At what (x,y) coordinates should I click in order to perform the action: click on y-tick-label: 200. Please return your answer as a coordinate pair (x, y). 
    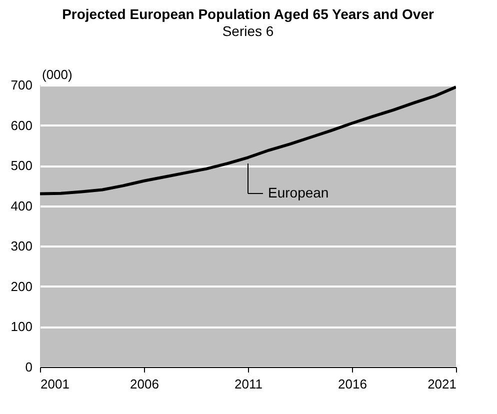
    Looking at the image, I should click on (21, 286).